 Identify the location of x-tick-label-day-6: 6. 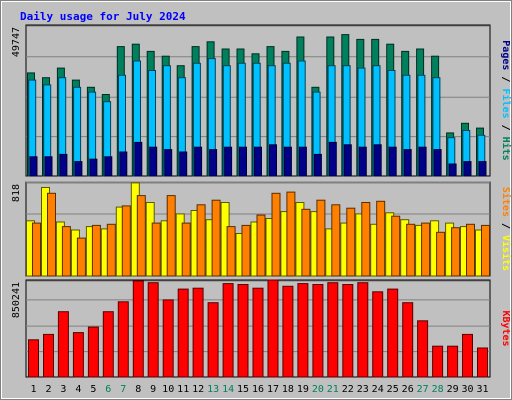
(108, 389).